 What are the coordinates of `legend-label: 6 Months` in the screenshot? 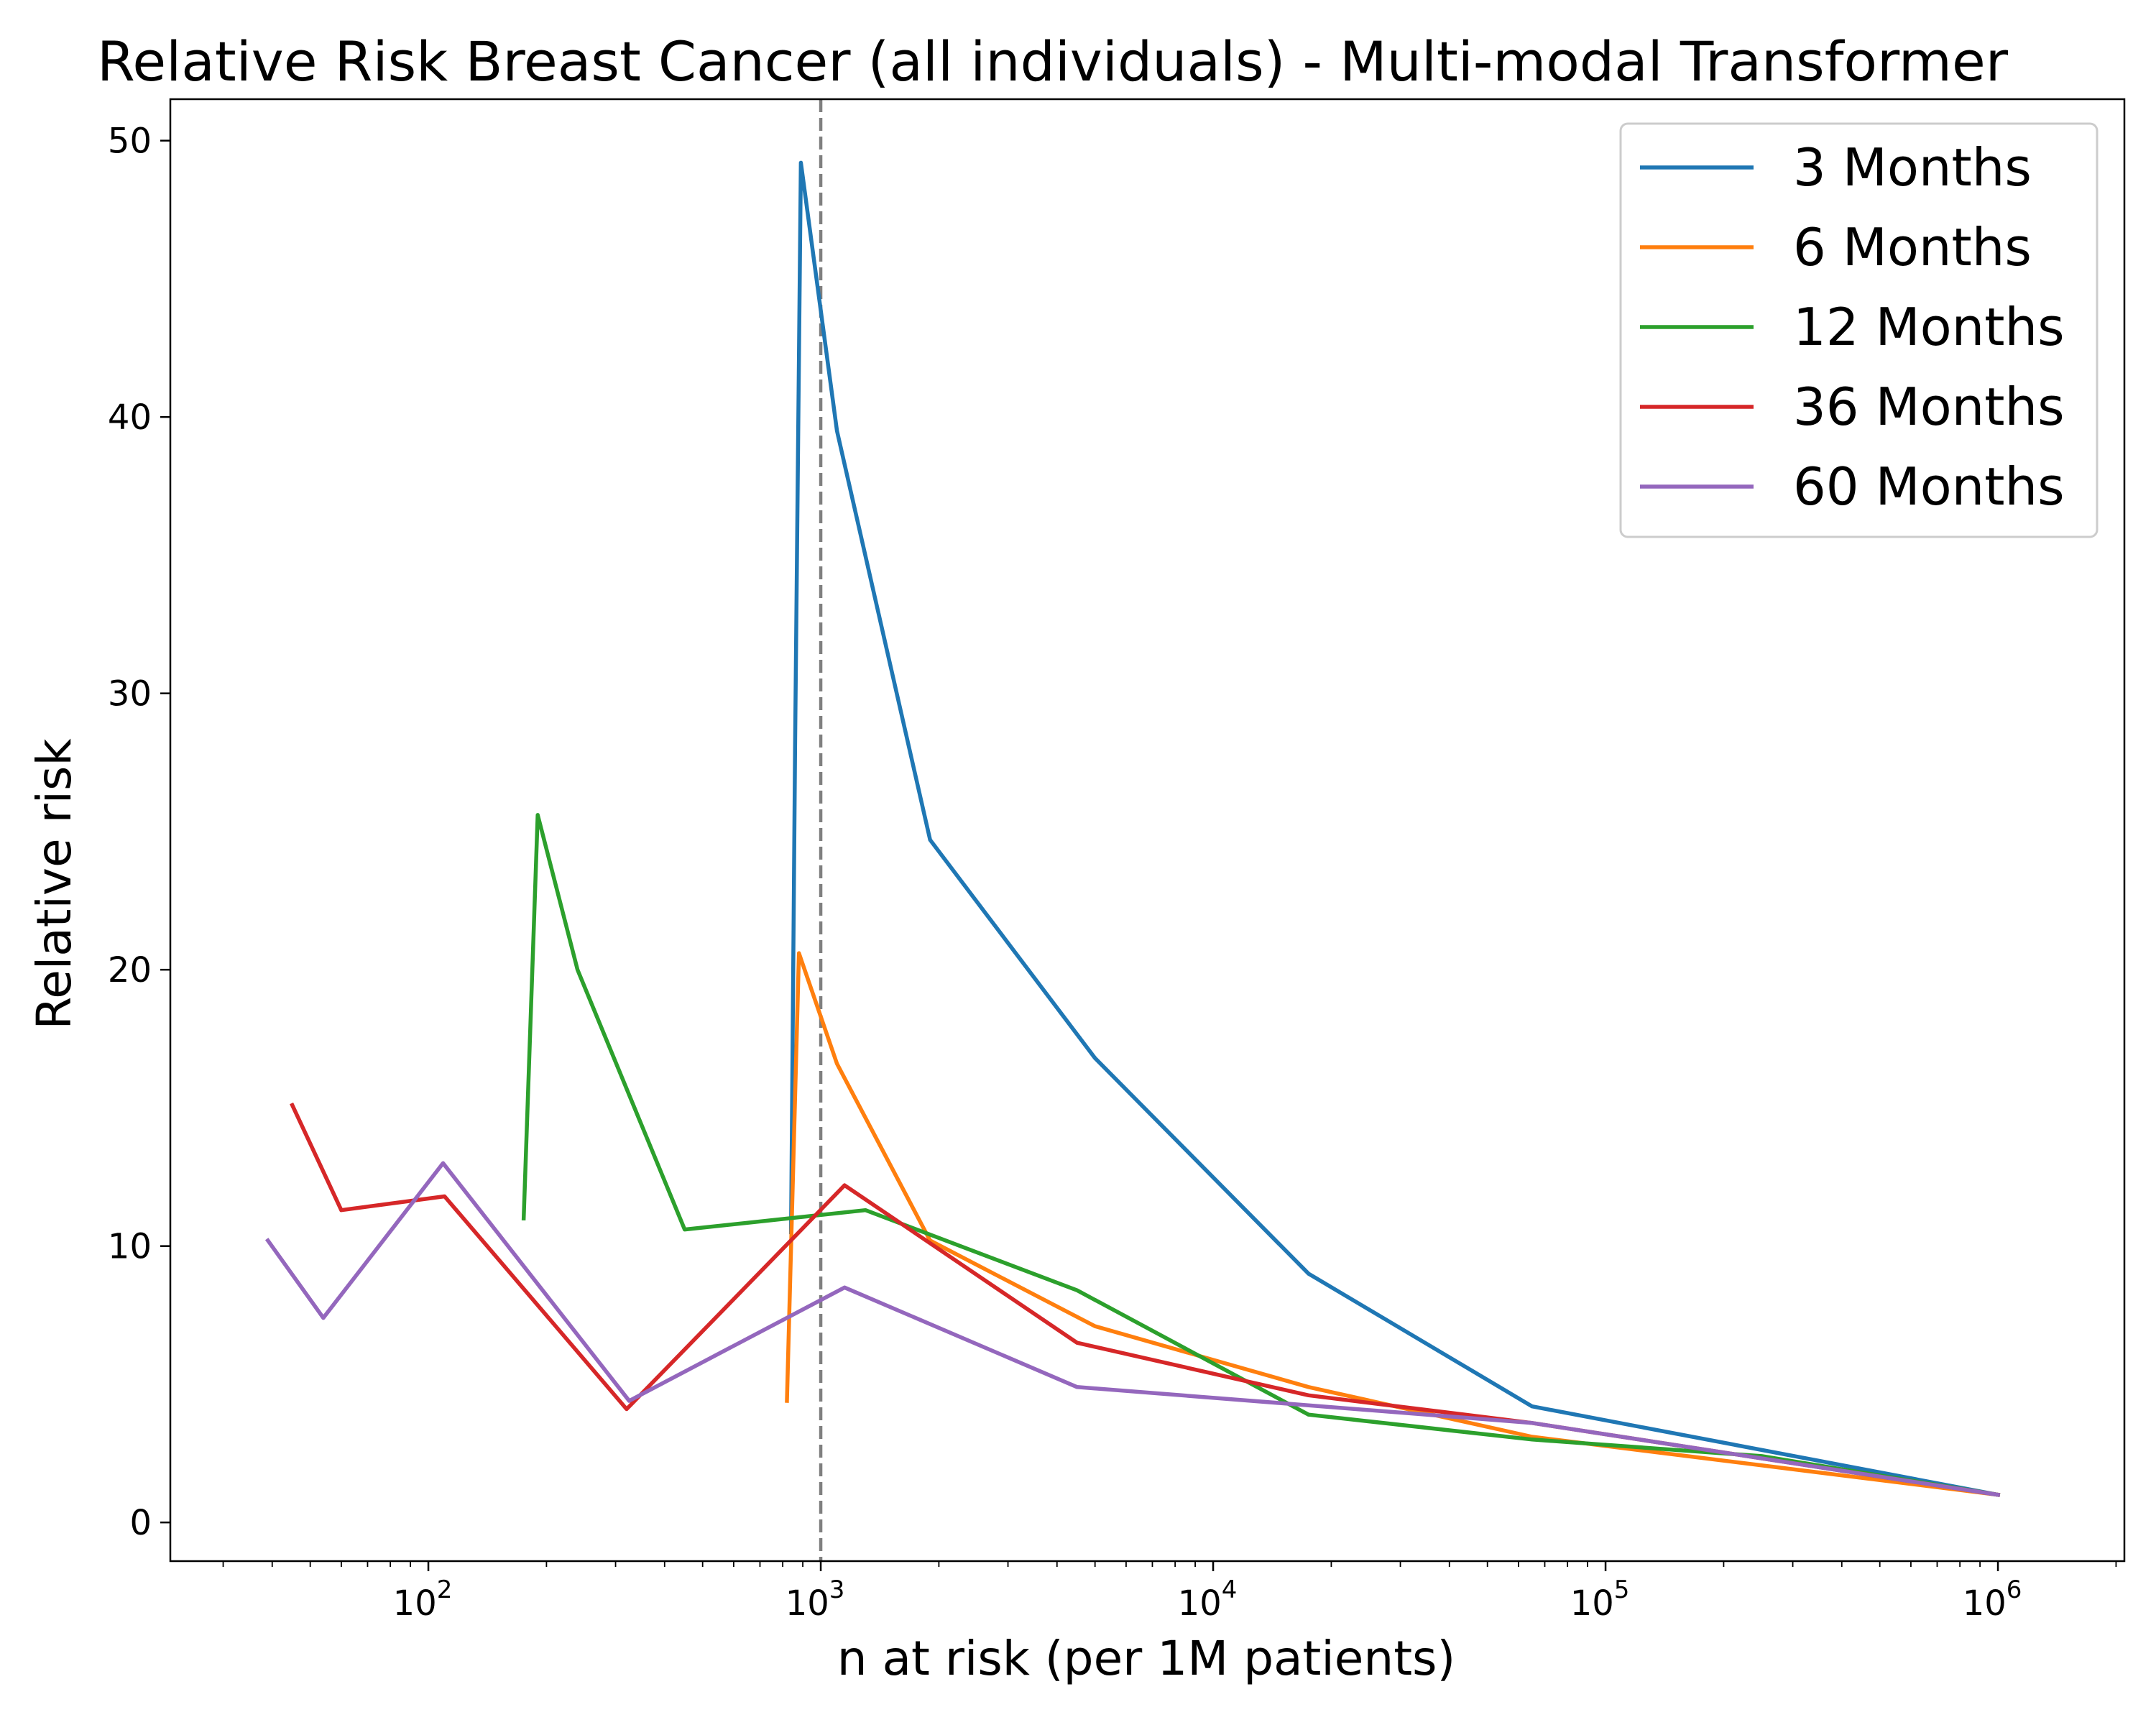 It's located at (1912, 247).